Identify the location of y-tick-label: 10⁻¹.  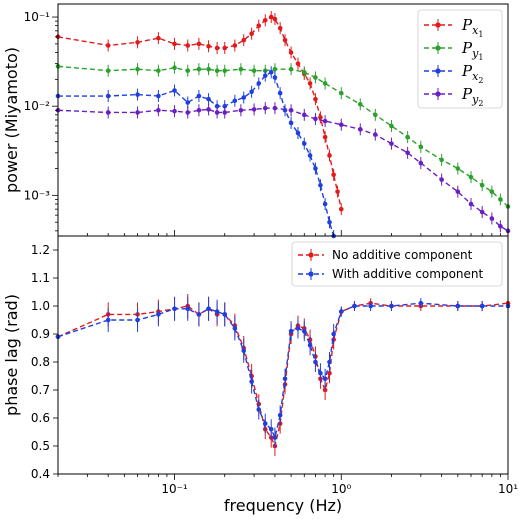
(37, 17).